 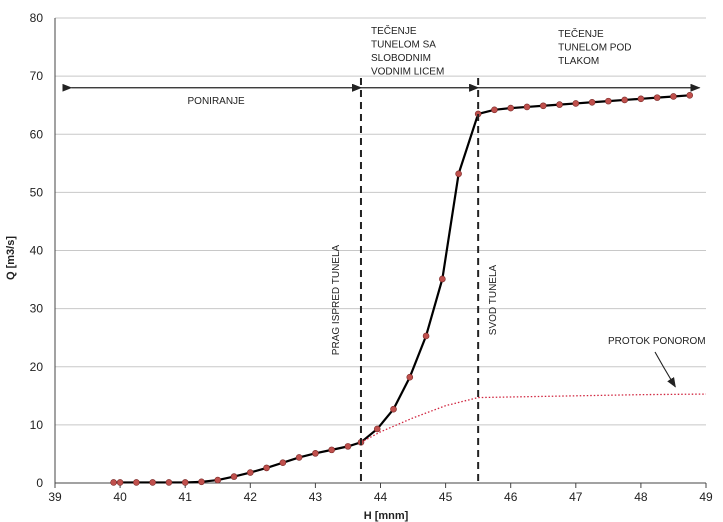 What do you see at coordinates (665, 369) in the screenshot?
I see `annotation-arrow` at bounding box center [665, 369].